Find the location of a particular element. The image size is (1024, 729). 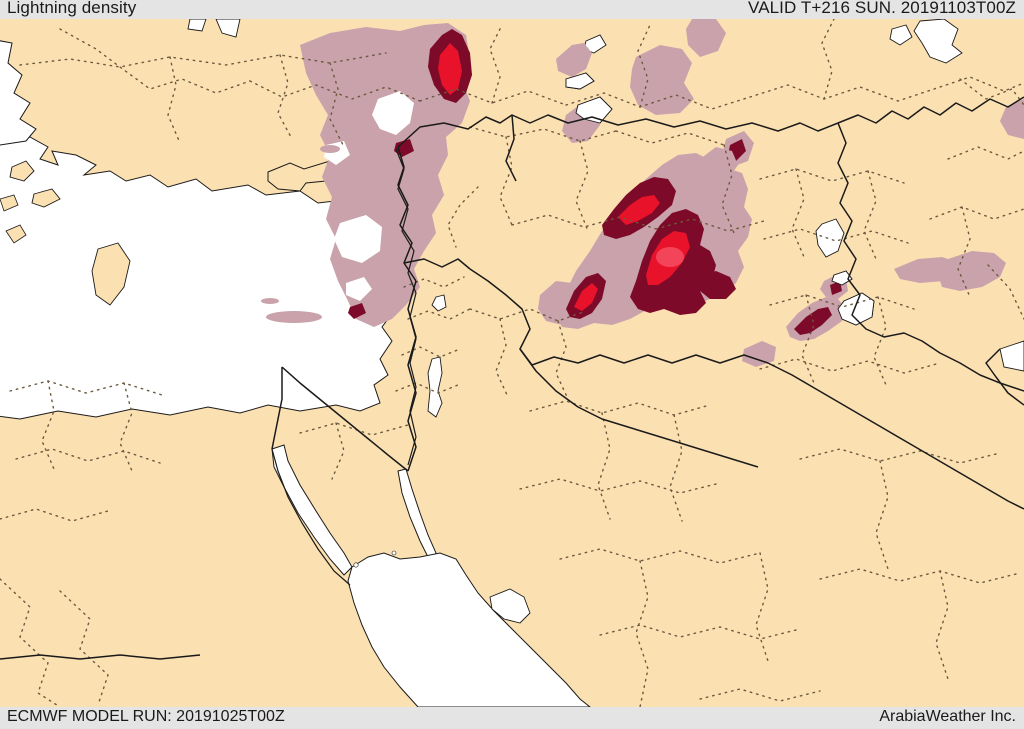

border-syria-spur is located at coordinates (511, 148).